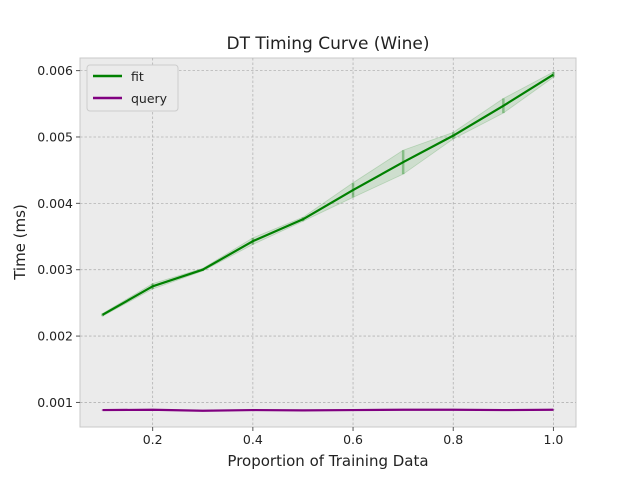 This screenshot has height=480, width=640. Describe the element at coordinates (20, 242) in the screenshot. I see `y-axis-label: Time (ms)` at that location.